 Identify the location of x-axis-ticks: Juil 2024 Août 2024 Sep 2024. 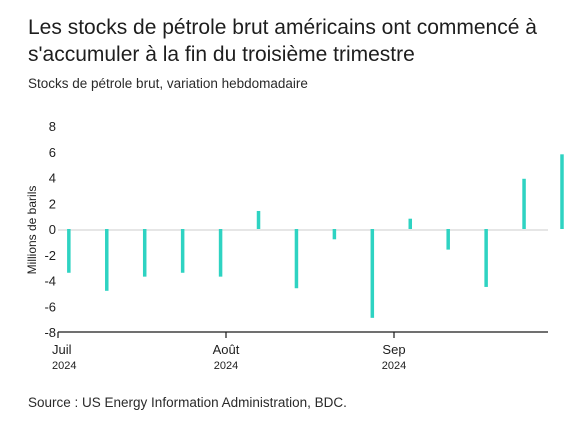
(229, 352).